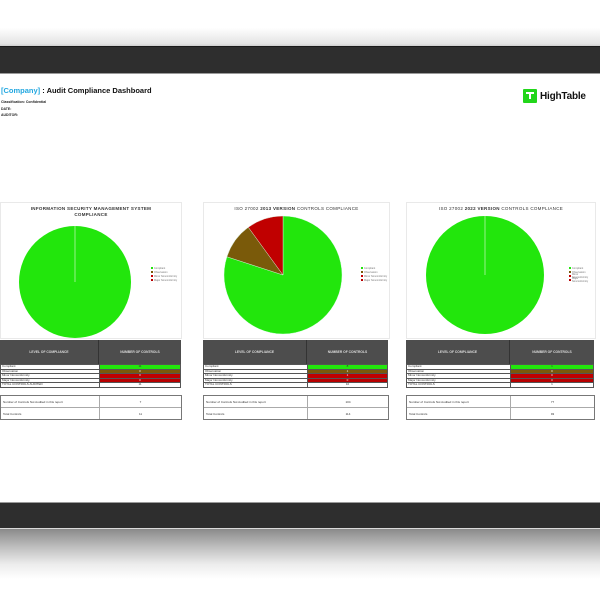 Image resolution: width=600 pixels, height=600 pixels. Describe the element at coordinates (140, 385) in the screenshot. I see `row-value: 11` at that location.